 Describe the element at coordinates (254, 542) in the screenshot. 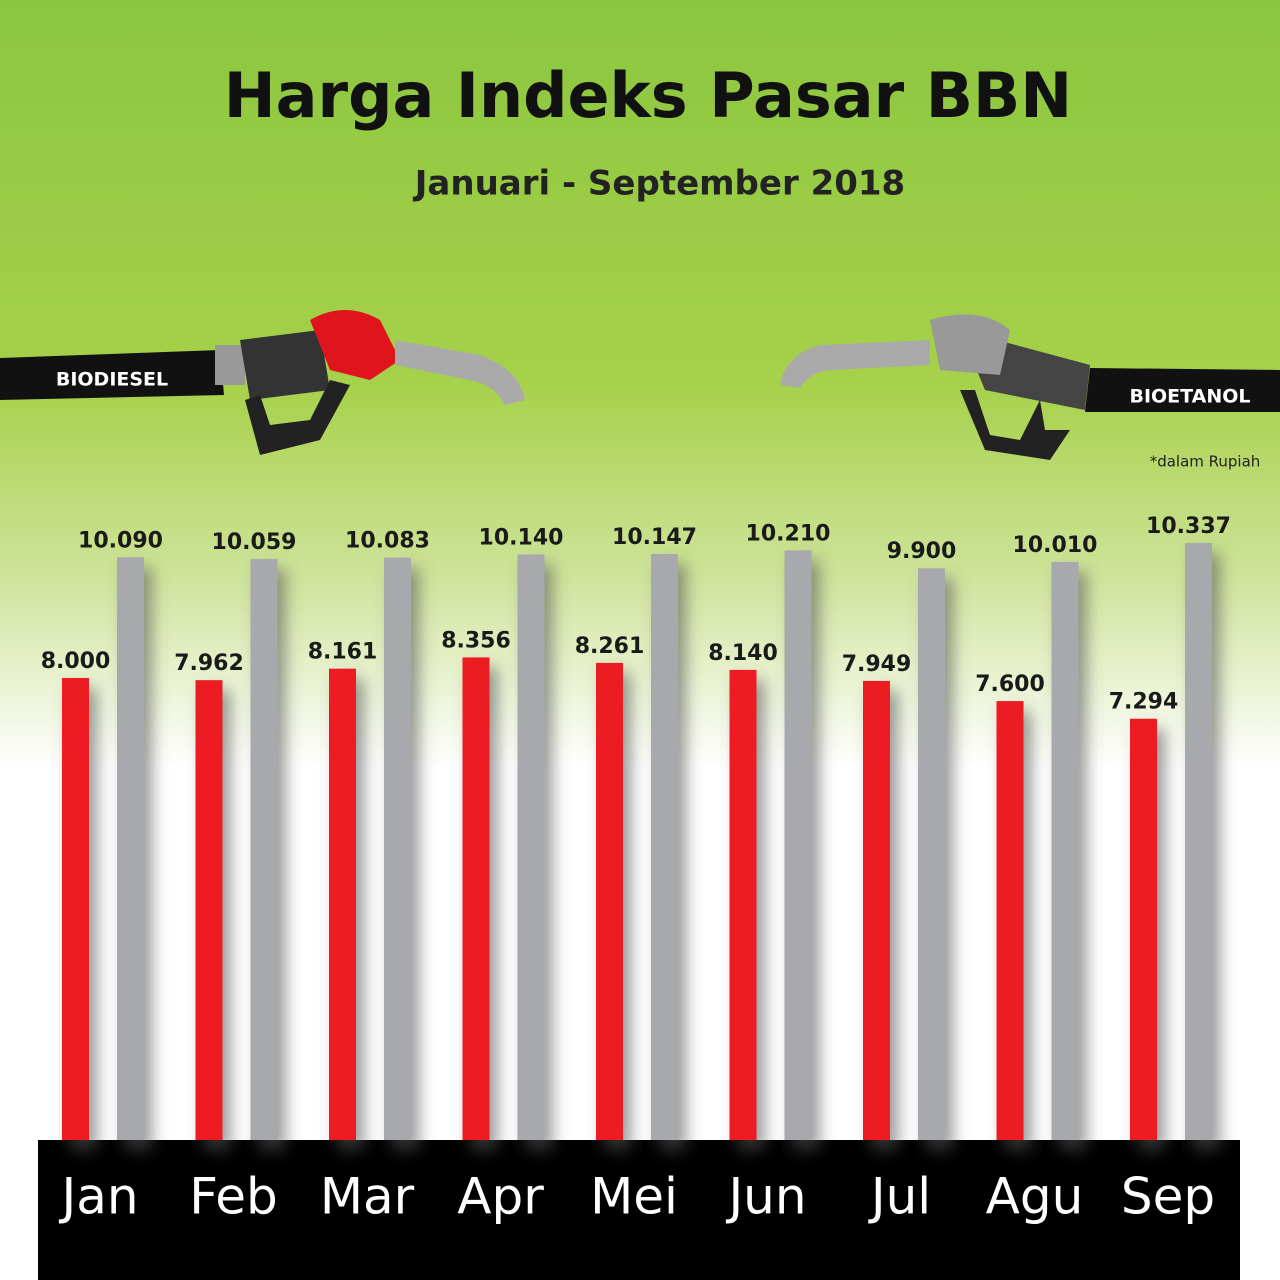

I see `value-label: 10.059` at that location.